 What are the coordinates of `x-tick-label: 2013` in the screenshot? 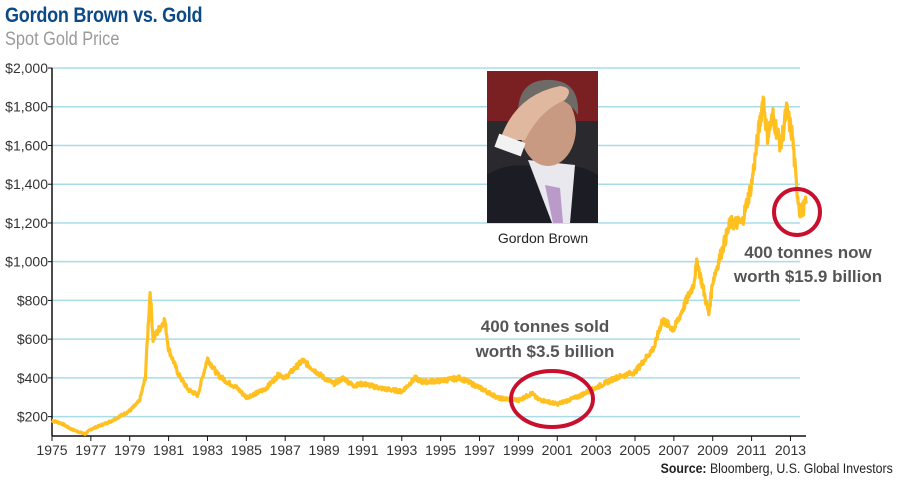 It's located at (790, 450).